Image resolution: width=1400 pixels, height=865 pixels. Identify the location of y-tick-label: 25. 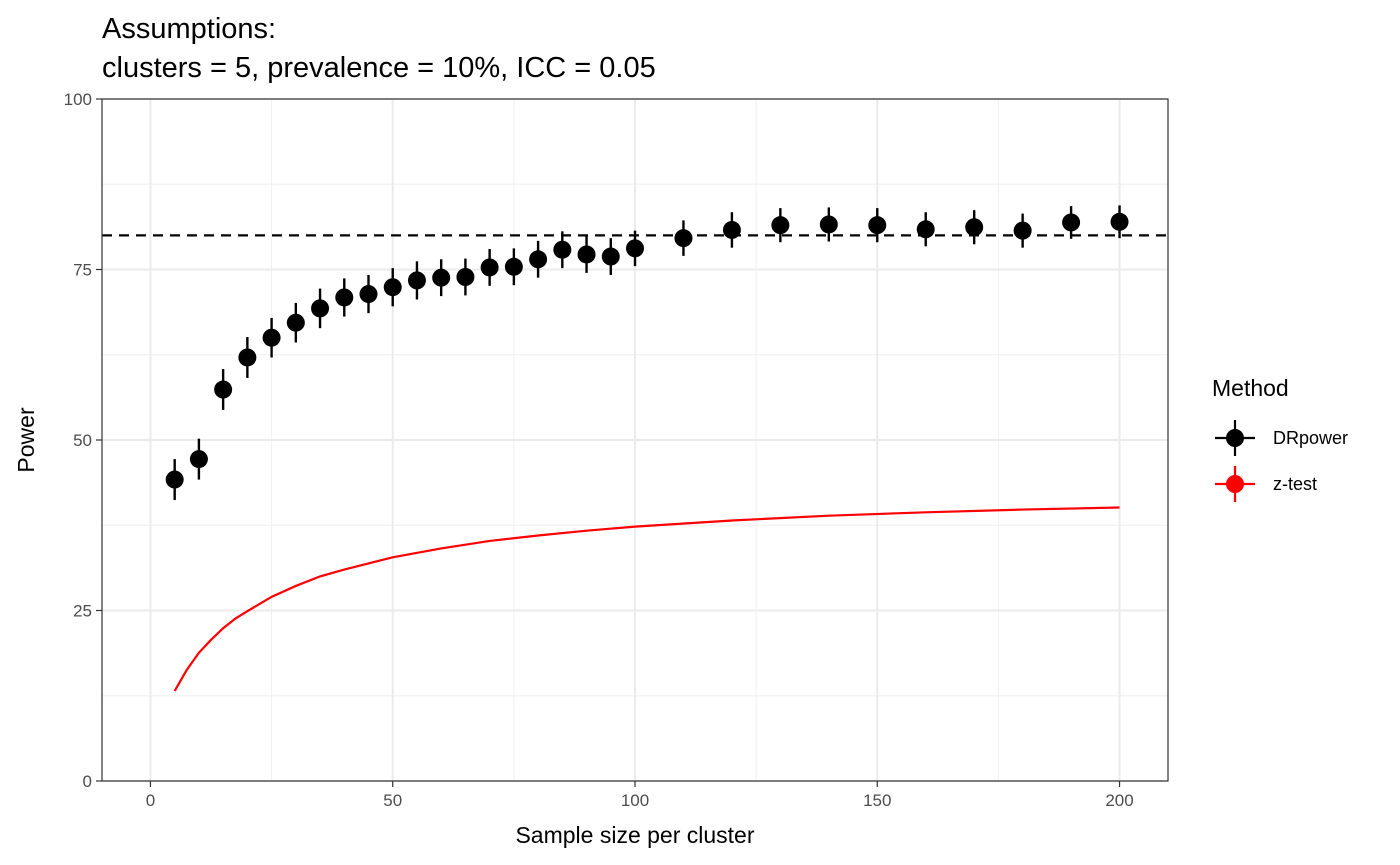
(82, 611).